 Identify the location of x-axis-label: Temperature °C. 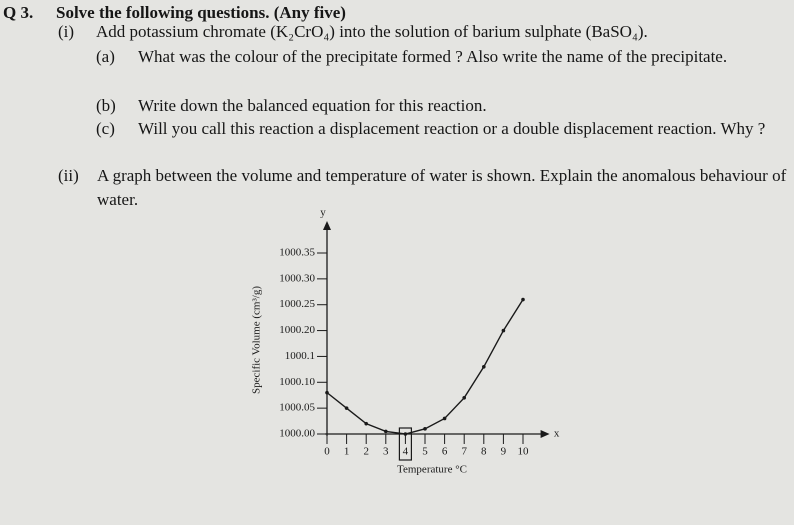
(432, 470).